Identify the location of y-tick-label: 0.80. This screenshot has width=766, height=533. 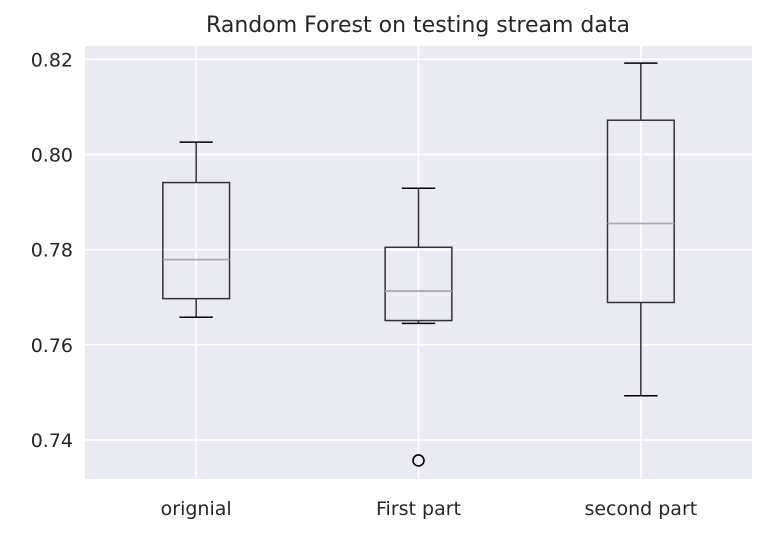
(52, 155).